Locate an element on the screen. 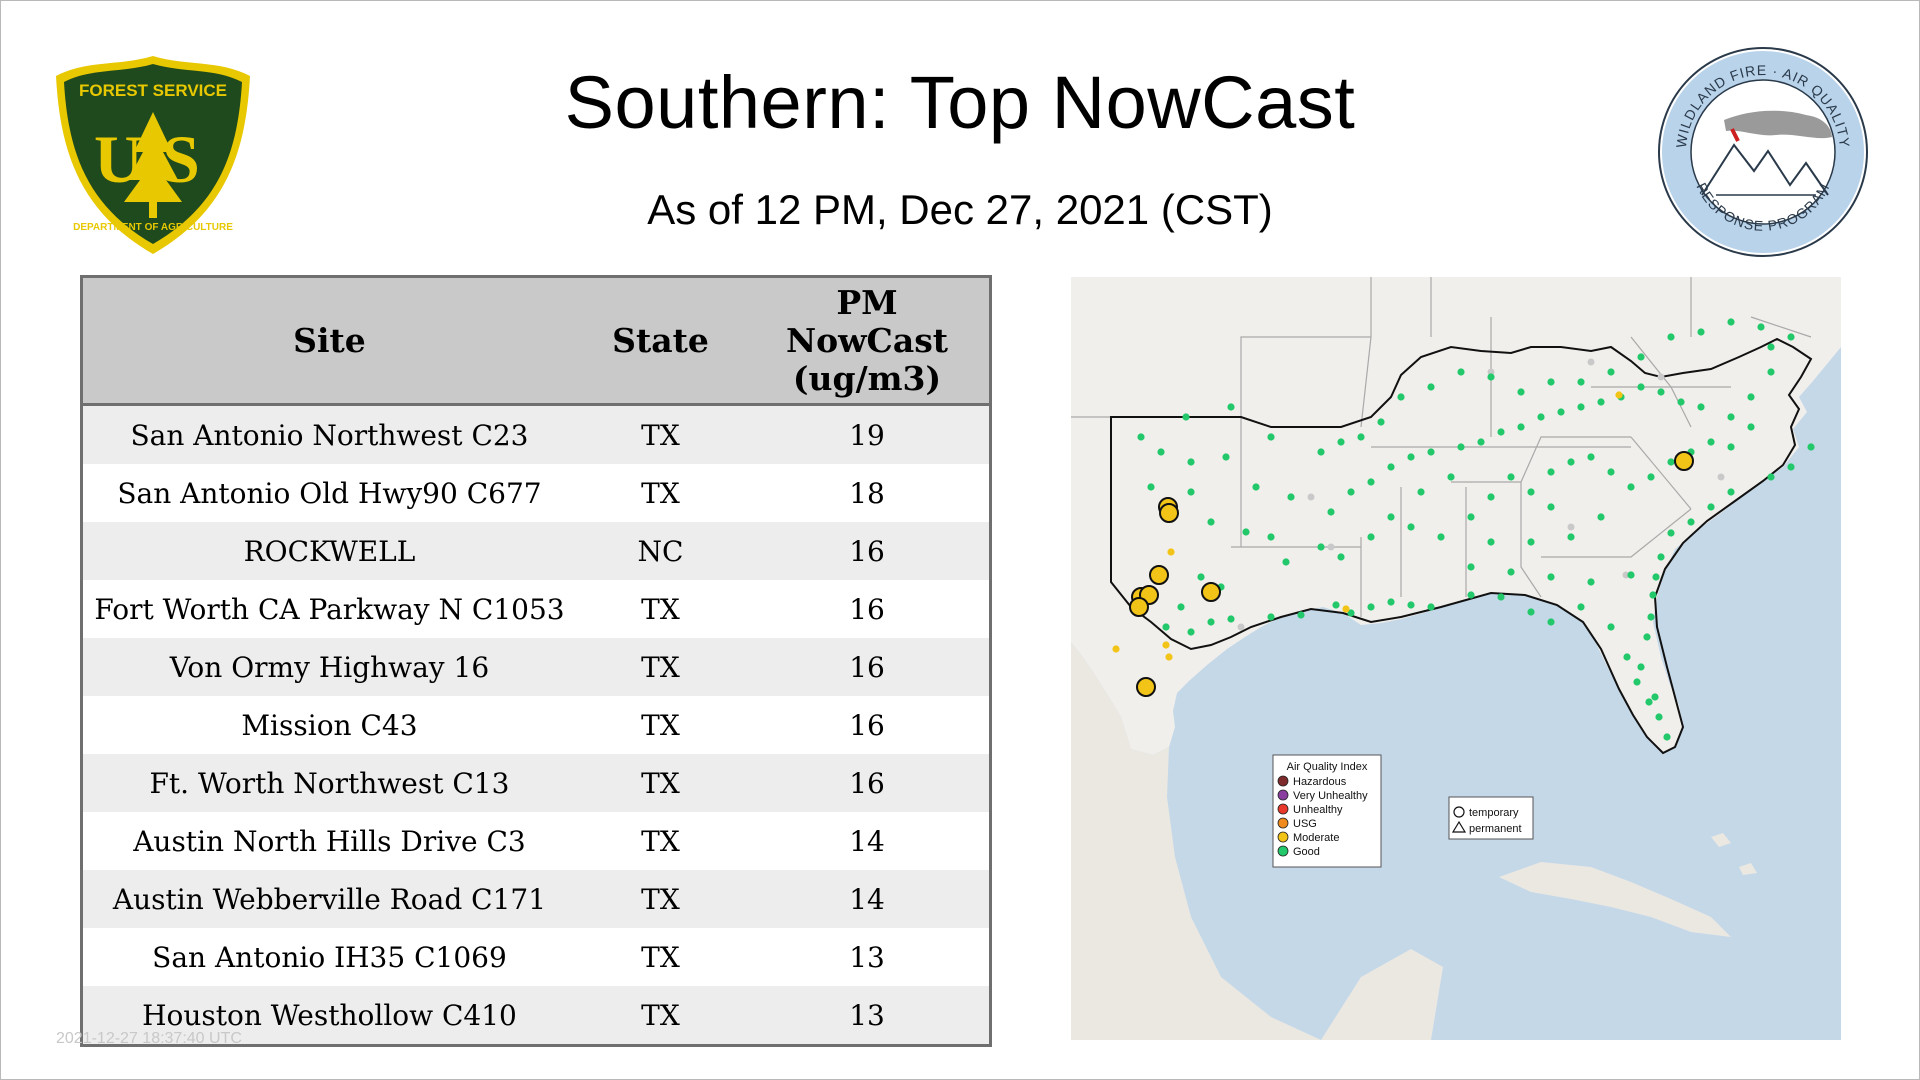 The image size is (1920, 1080). cell-site: San Antonio Northwest C23 is located at coordinates (328, 434).